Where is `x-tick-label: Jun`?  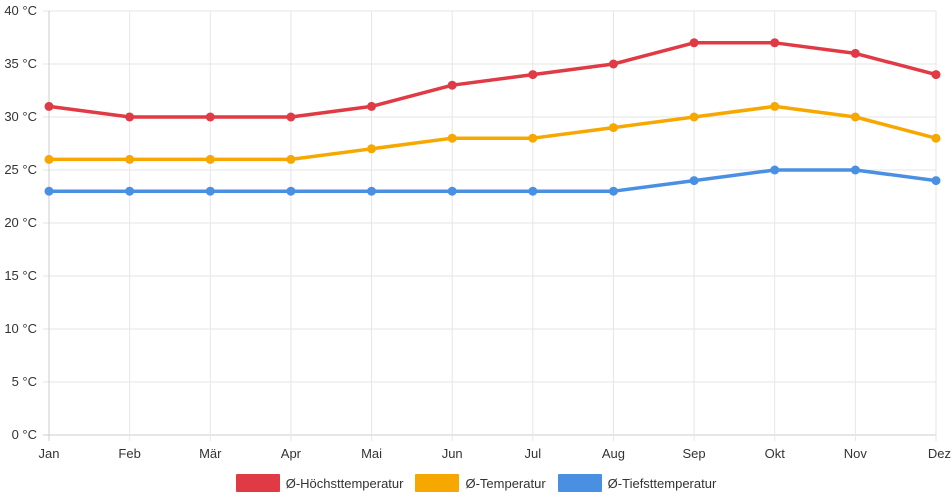
x-tick-label: Jun is located at coordinates (452, 453).